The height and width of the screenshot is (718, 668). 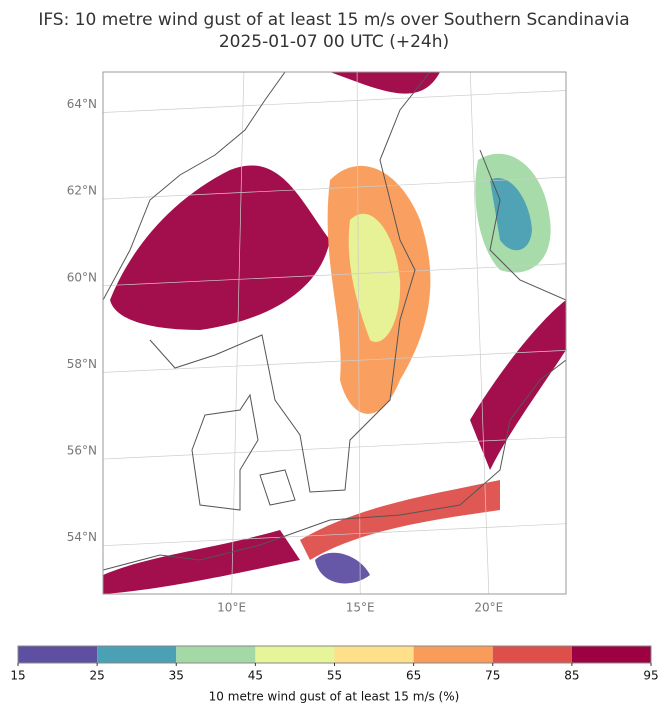 I want to click on colorbar-tick-label: 65, so click(x=413, y=676).